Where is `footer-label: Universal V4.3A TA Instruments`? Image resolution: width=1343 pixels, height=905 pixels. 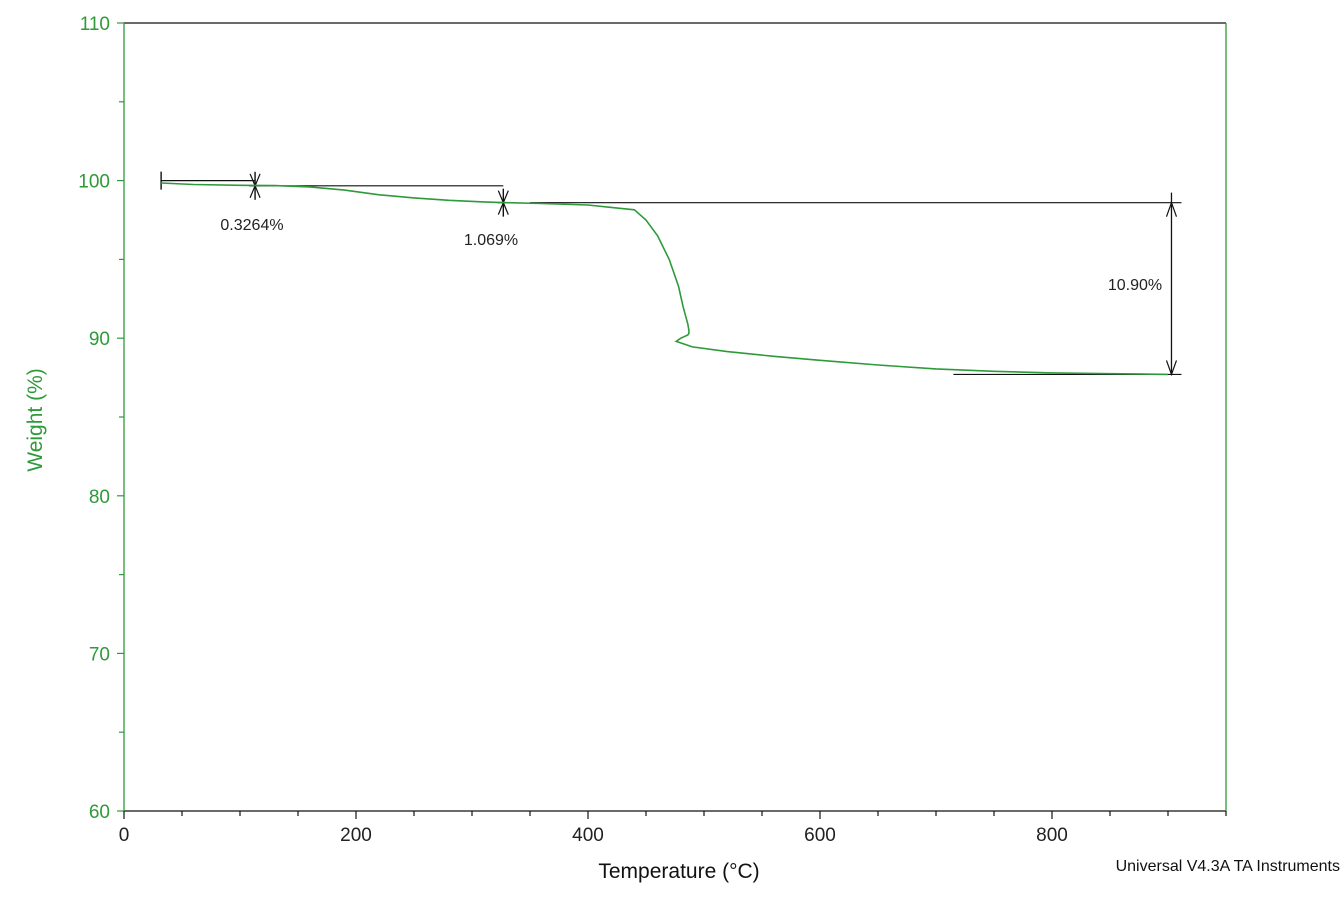
footer-label: Universal V4.3A TA Instruments is located at coordinates (1228, 866).